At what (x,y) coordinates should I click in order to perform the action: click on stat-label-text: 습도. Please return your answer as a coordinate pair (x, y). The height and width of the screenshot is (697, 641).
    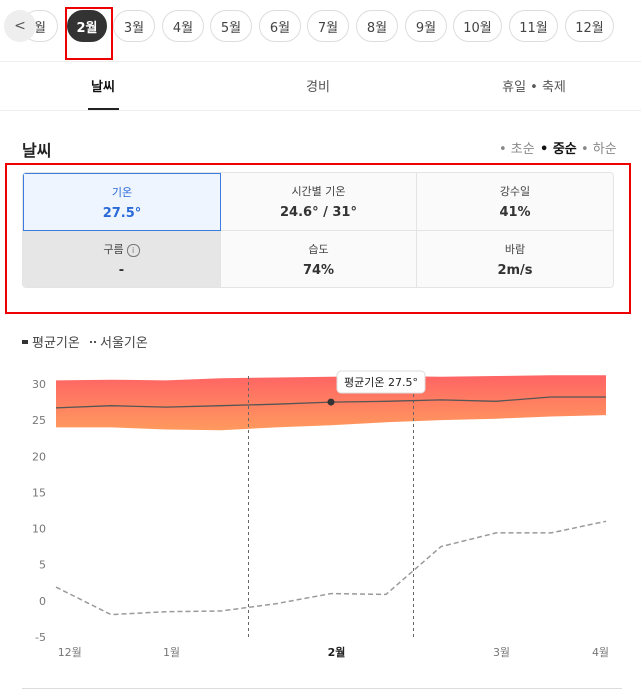
    Looking at the image, I should click on (318, 249).